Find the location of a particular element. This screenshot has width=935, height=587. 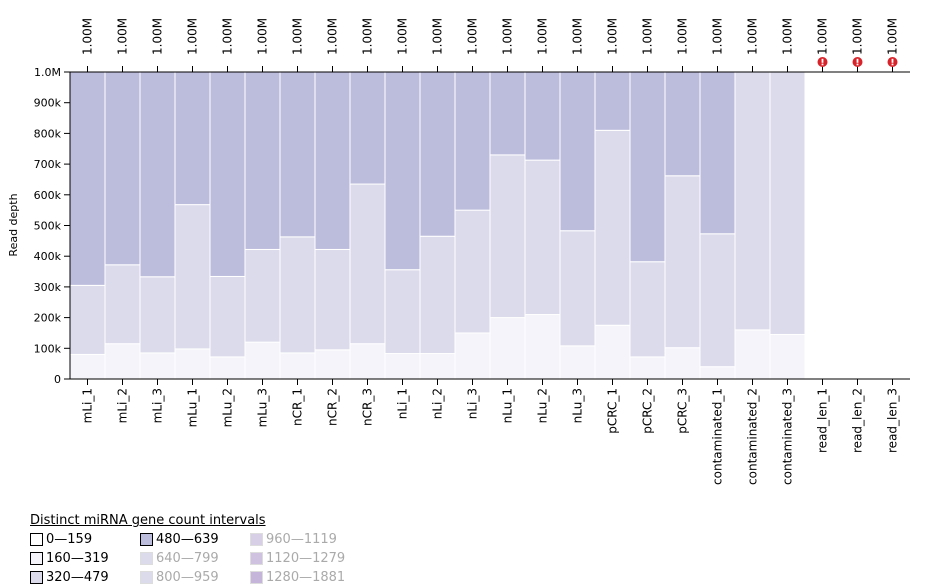

x-category-label: pCRC_1 is located at coordinates (613, 411).